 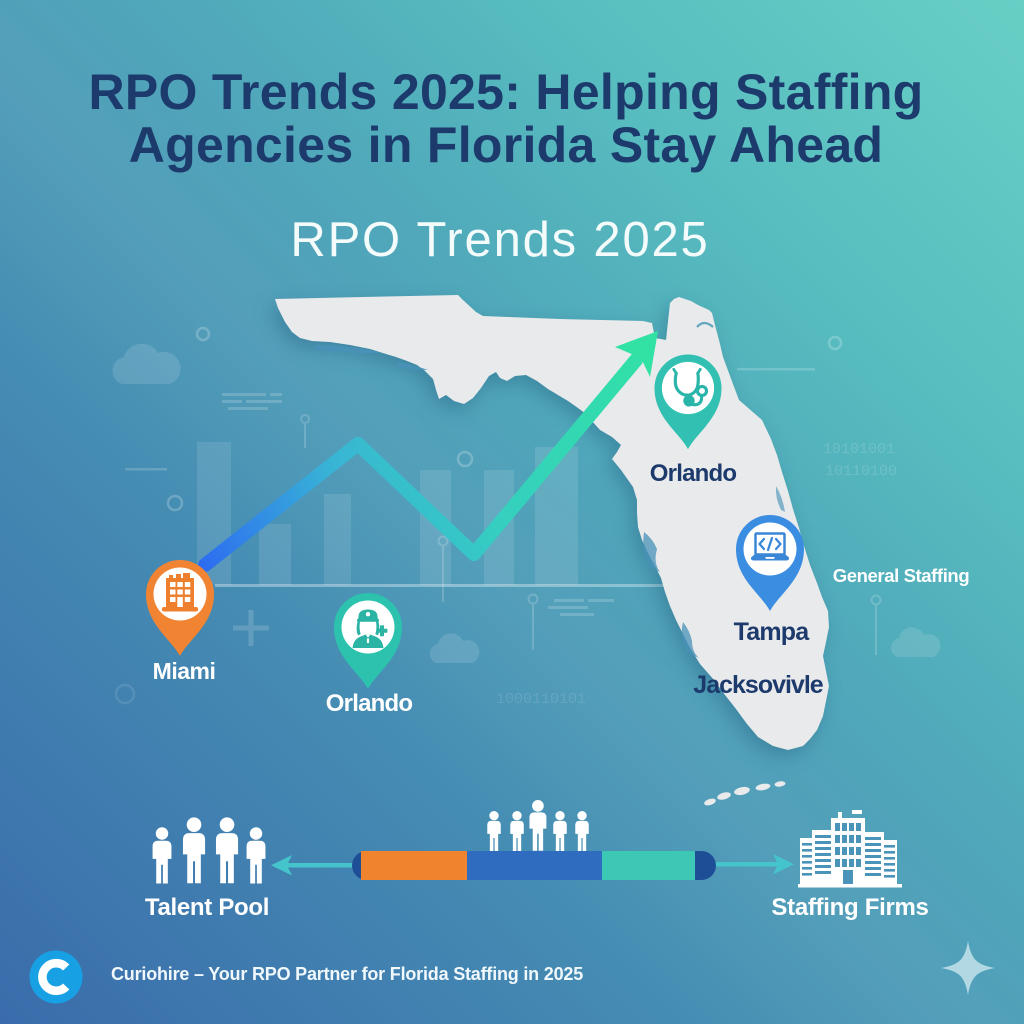 I want to click on svg-text: 1000110101, so click(x=541, y=699).